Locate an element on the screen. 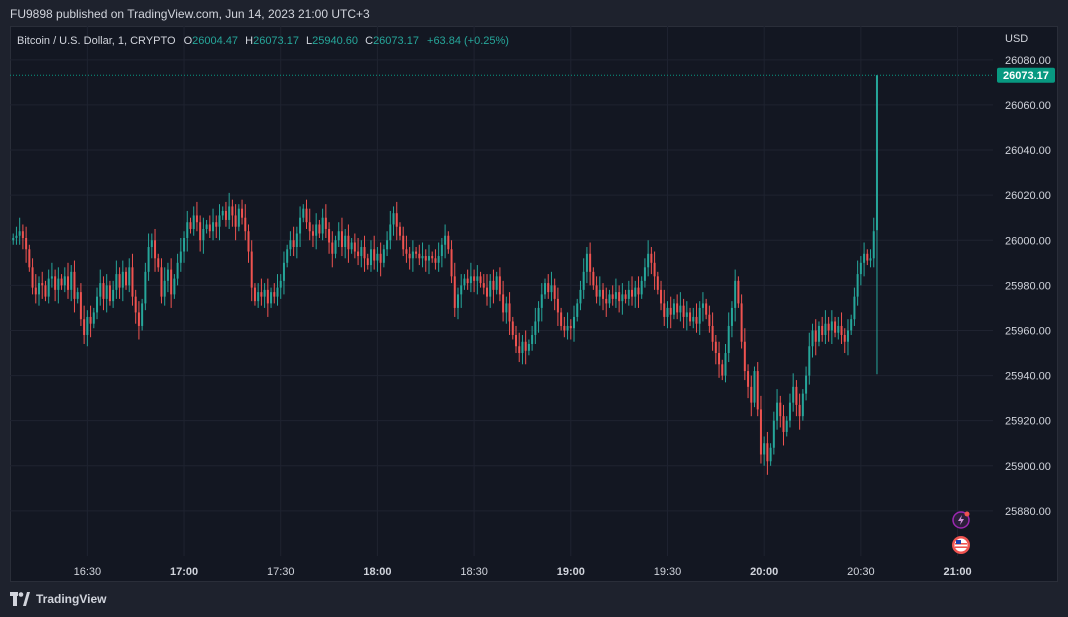  x-tick-label: 18:00 is located at coordinates (377, 572).